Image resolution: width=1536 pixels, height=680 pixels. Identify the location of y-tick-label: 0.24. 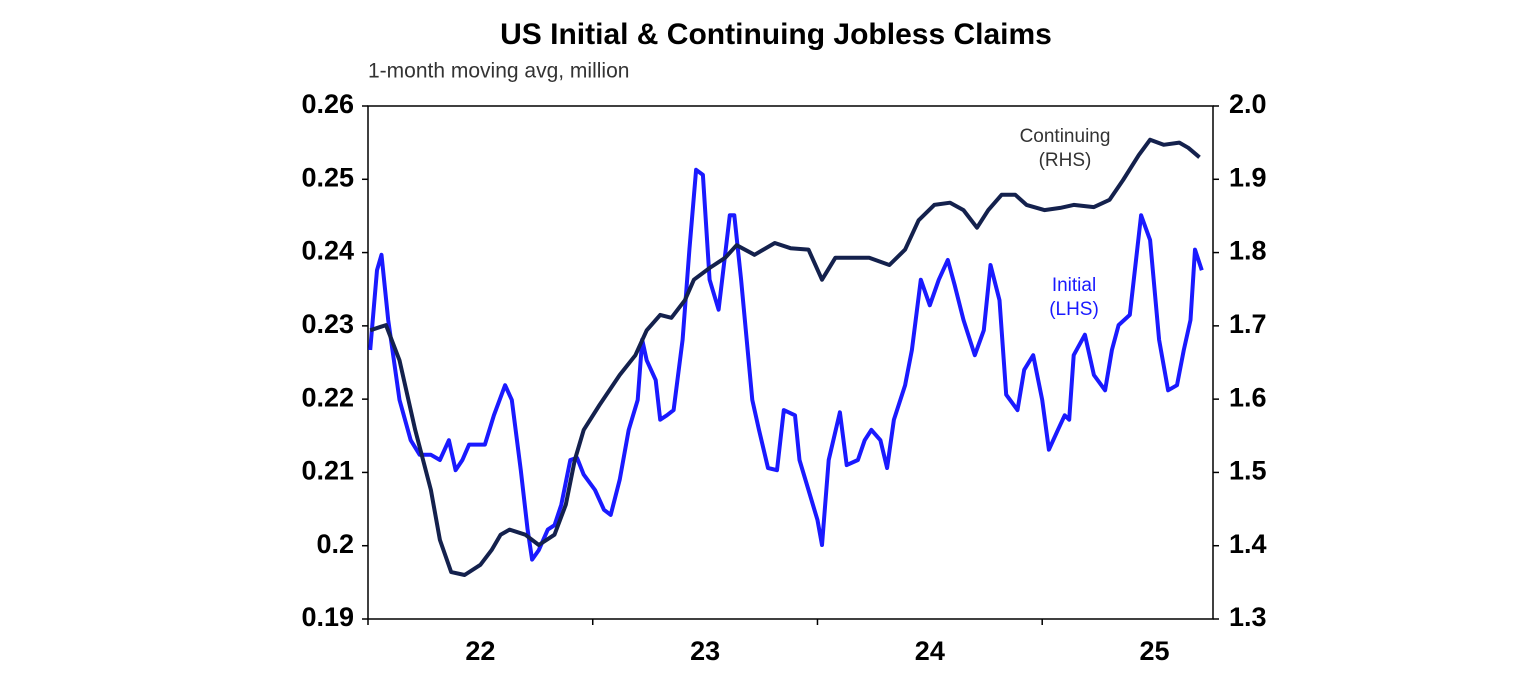
(327, 251).